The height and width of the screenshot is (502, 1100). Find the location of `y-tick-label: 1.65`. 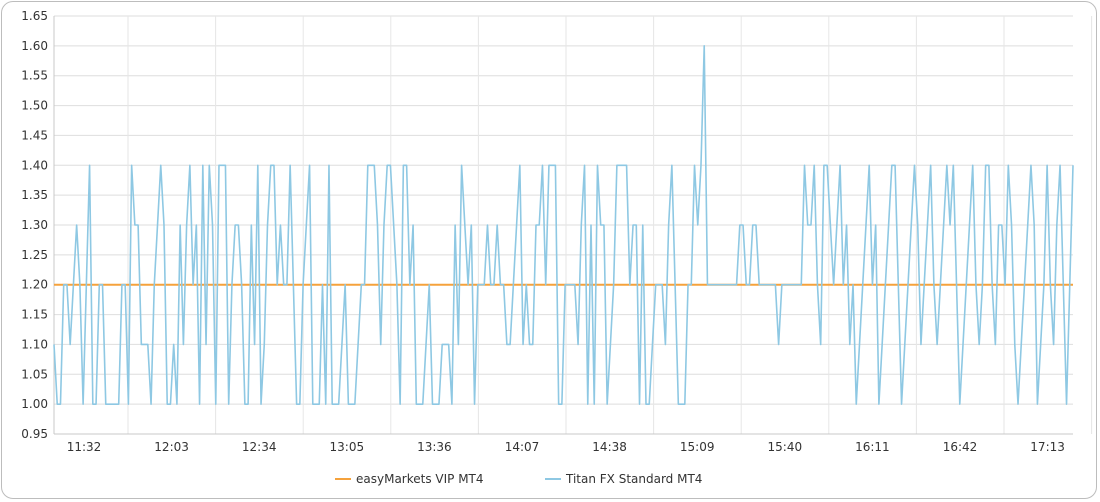

y-tick-label: 1.65 is located at coordinates (34, 16).